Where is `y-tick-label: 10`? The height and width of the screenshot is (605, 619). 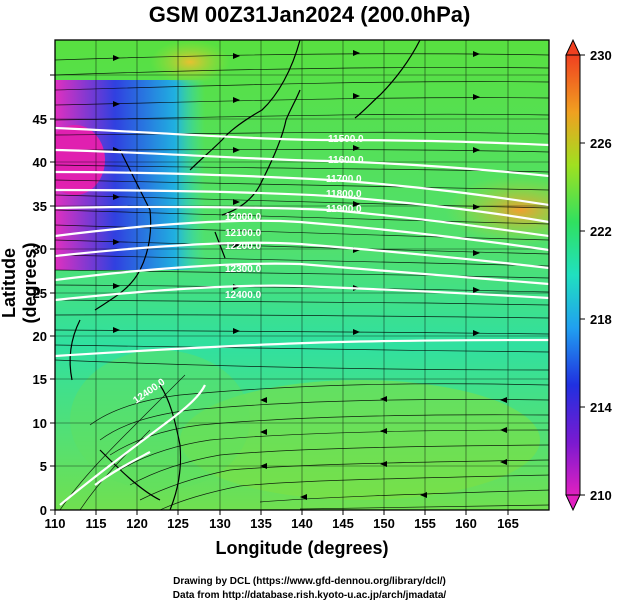
y-tick-label: 10 is located at coordinates (40, 423).